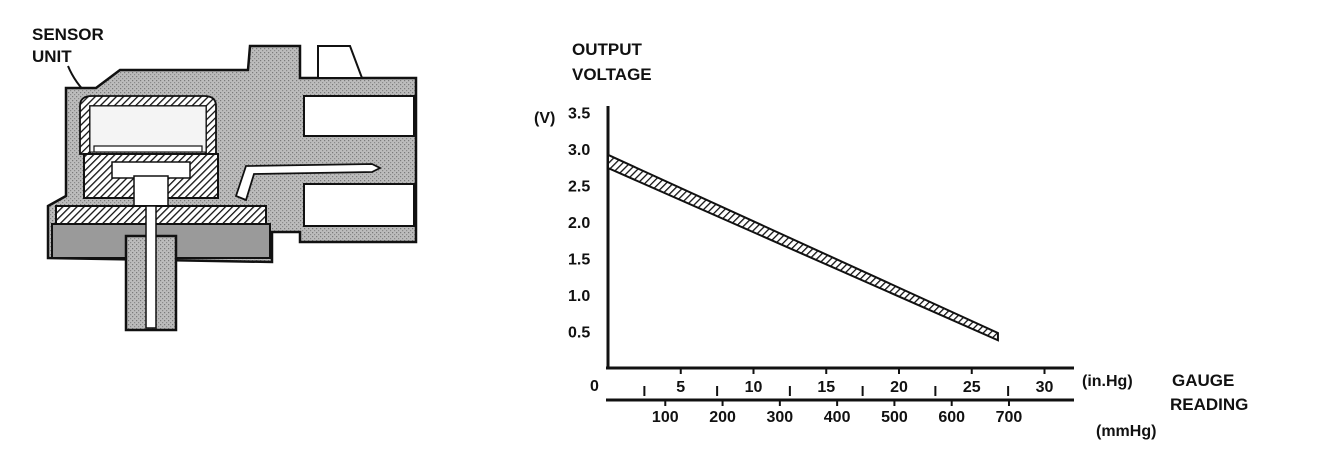 The height and width of the screenshot is (472, 1328). Describe the element at coordinates (612, 74) in the screenshot. I see `chart-title-line2: VOLTAGE` at that location.